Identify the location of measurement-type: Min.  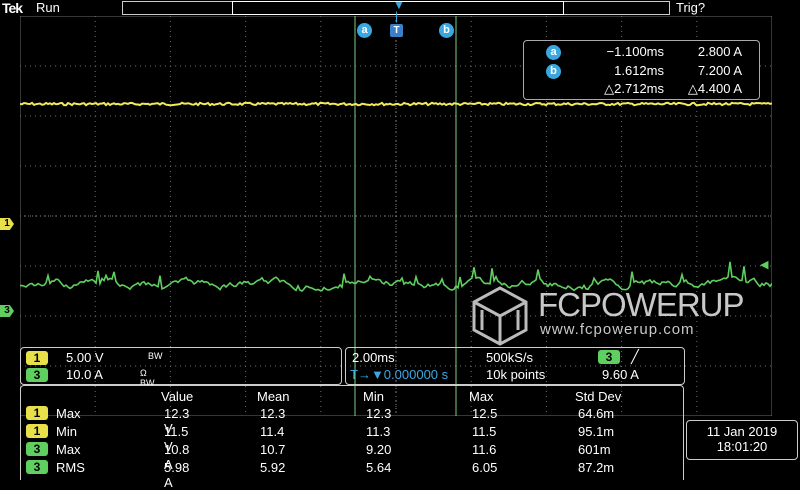
(66, 431).